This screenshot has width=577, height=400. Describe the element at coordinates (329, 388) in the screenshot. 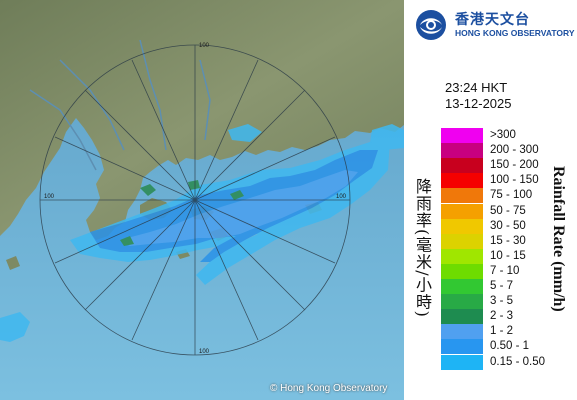

I see `copyright-notice: © Hong Kong Observatory` at that location.